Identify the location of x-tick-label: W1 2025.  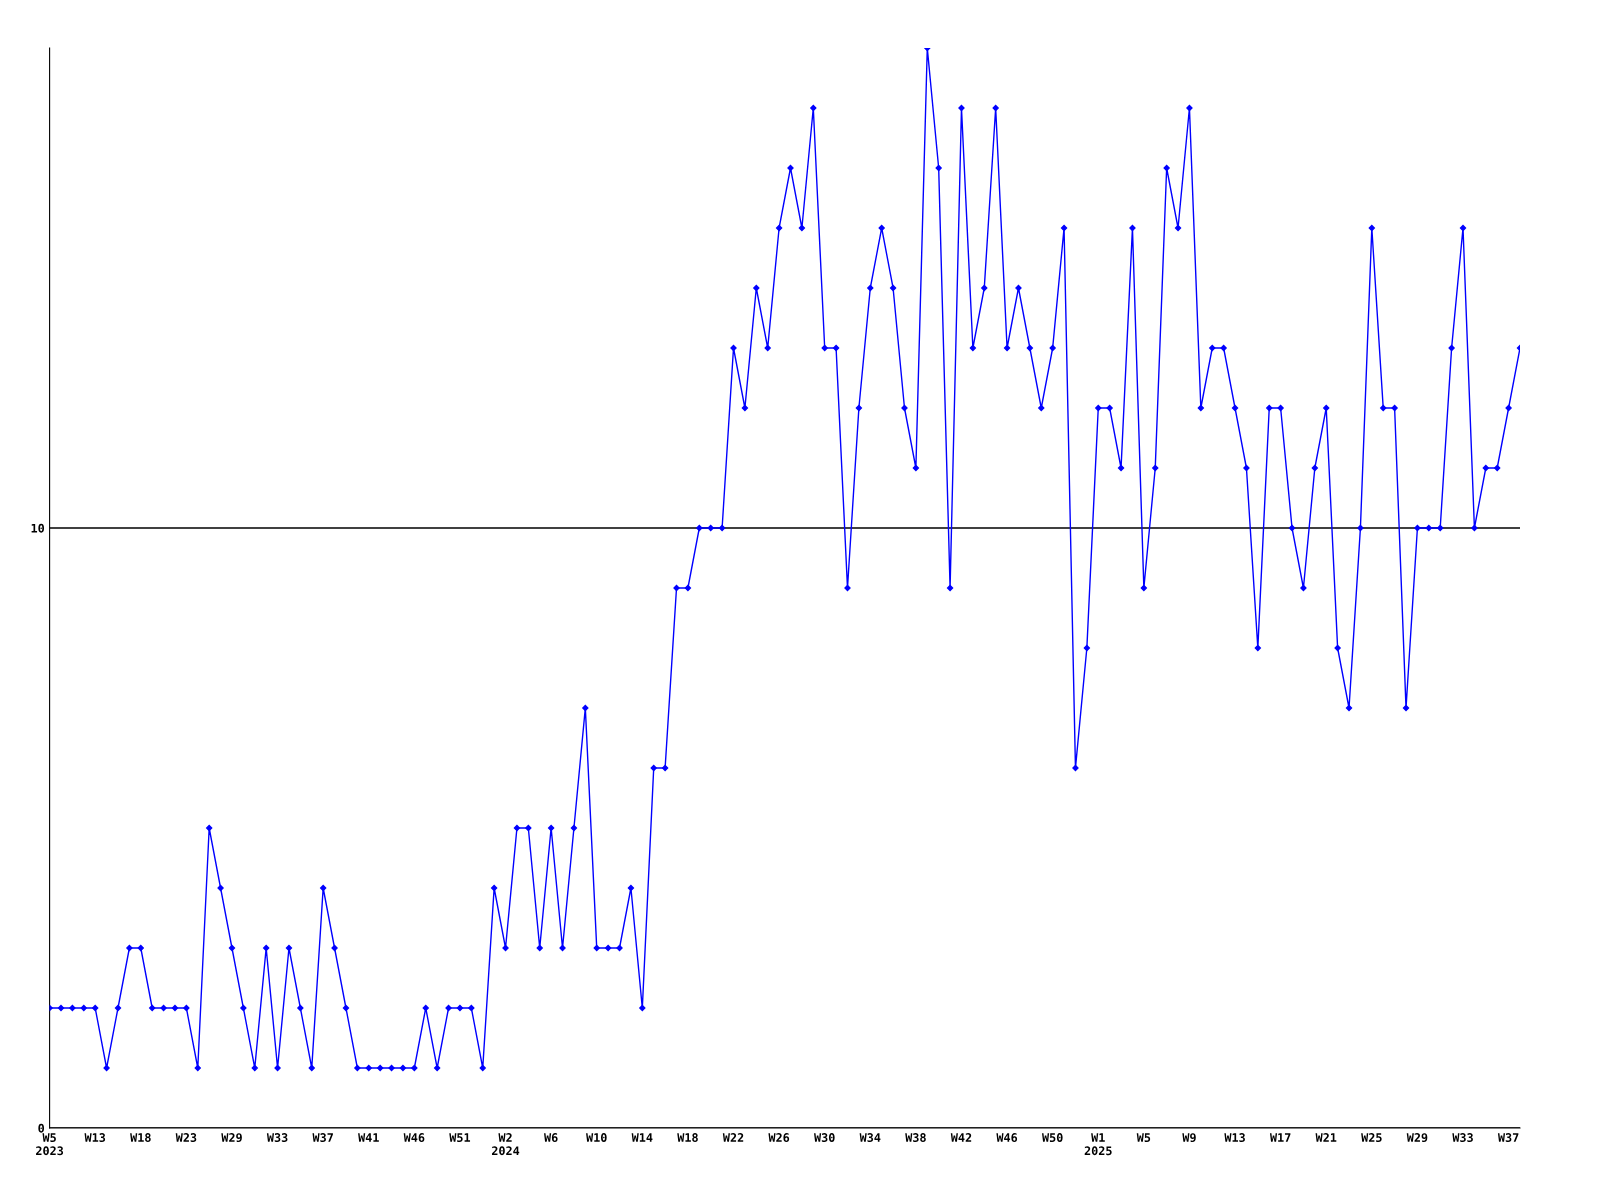
(1098, 1144).